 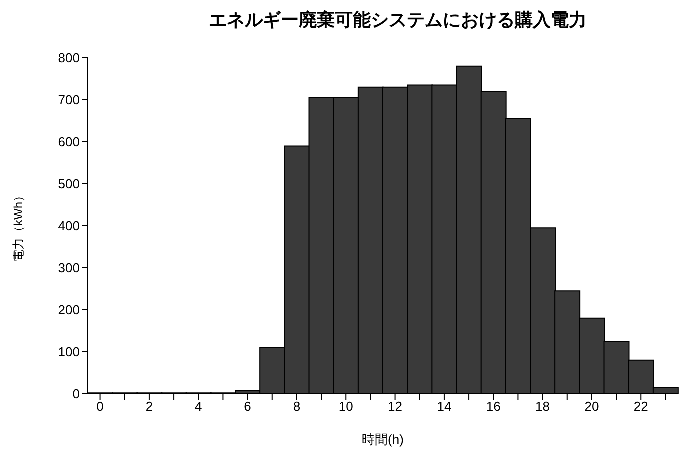 I want to click on x-tick-label: 22, so click(x=641, y=406).